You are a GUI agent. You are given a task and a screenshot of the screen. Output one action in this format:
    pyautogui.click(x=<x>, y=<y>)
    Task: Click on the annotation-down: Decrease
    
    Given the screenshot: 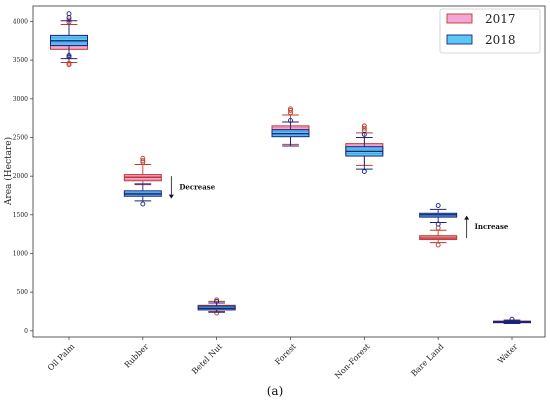 What is the action you would take?
    pyautogui.click(x=192, y=187)
    